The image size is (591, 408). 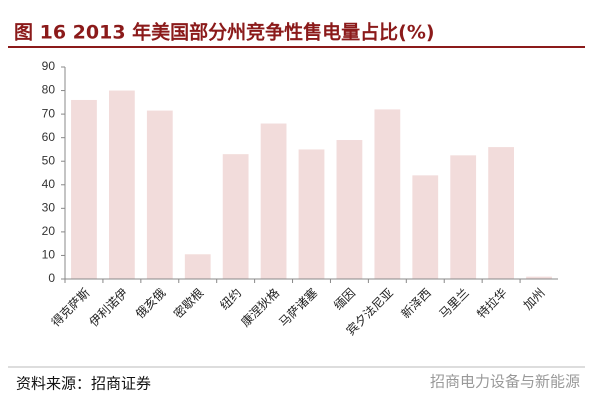 What do you see at coordinates (109, 308) in the screenshot?
I see `x-tick-label: 伊利诺伊` at bounding box center [109, 308].